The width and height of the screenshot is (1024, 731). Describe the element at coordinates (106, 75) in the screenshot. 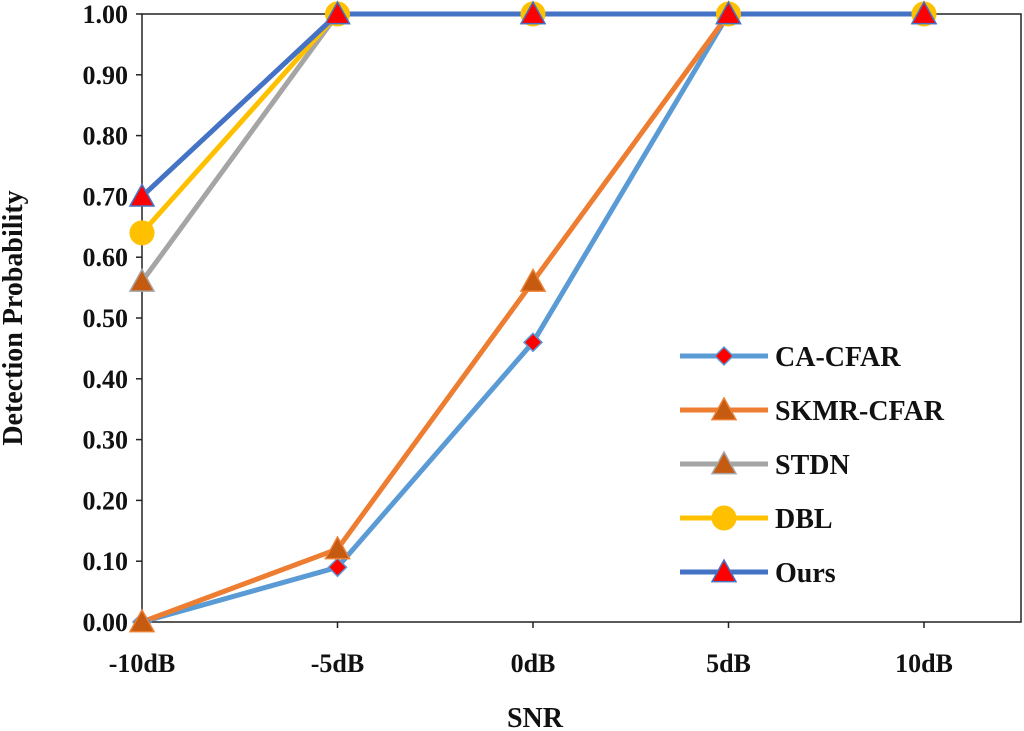

I see `y-tick-label: 0.90` at that location.